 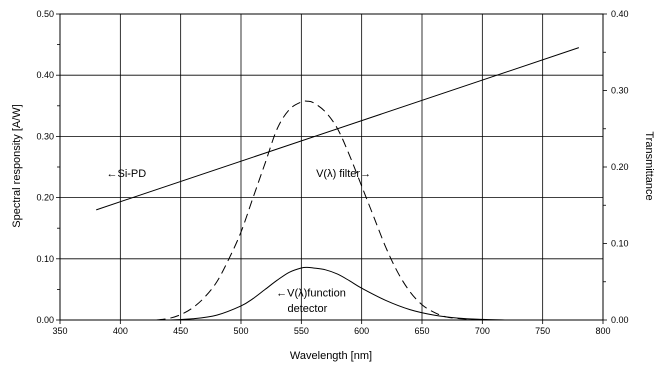 What do you see at coordinates (59, 331) in the screenshot?
I see `x-tick-label: 350` at bounding box center [59, 331].